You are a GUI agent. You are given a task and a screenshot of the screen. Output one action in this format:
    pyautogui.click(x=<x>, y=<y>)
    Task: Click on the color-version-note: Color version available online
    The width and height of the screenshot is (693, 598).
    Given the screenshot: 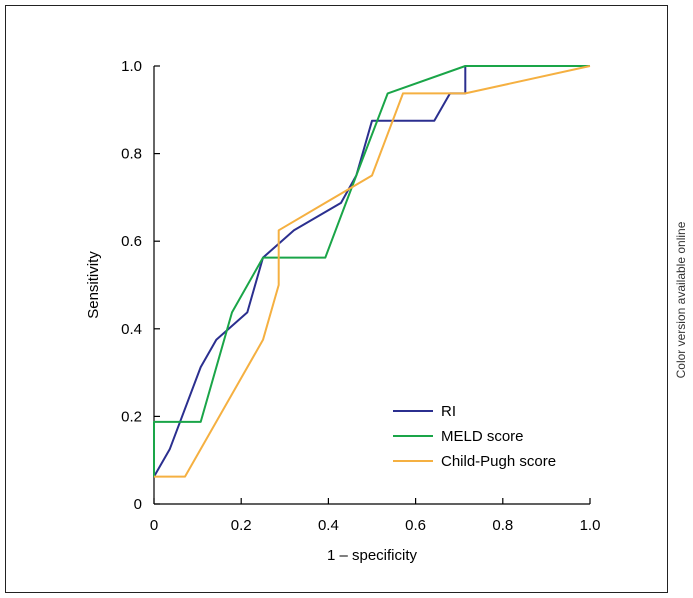 What is the action you would take?
    pyautogui.click(x=681, y=299)
    